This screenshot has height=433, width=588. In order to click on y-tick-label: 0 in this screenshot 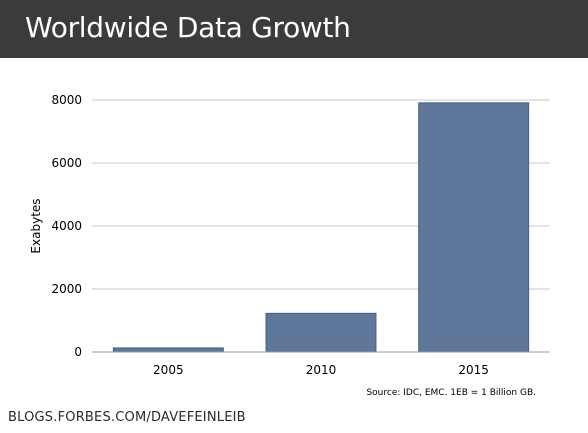, I will do `click(78, 352)`.